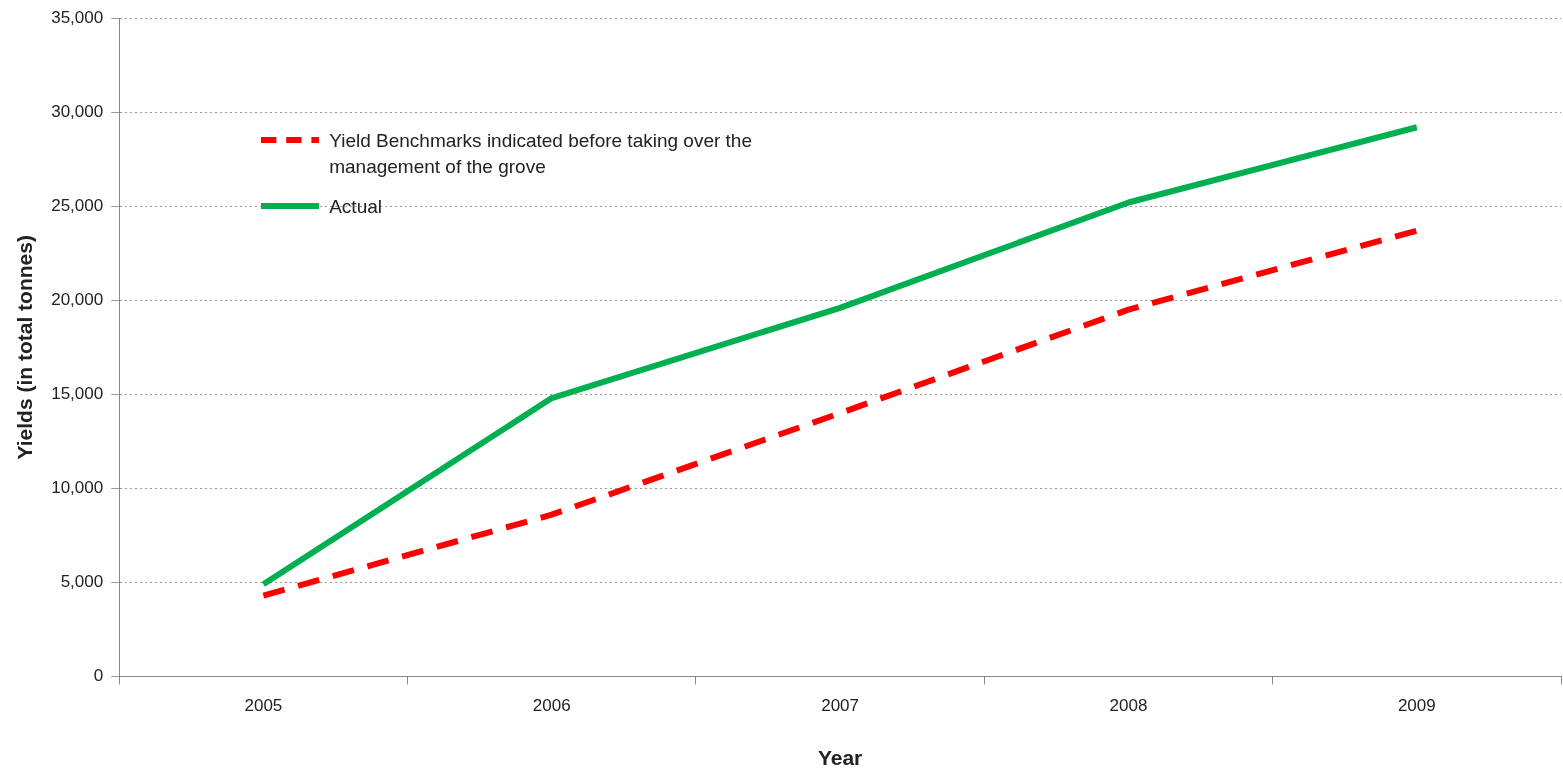  Describe the element at coordinates (356, 207) in the screenshot. I see `legend-label: Actual` at that location.